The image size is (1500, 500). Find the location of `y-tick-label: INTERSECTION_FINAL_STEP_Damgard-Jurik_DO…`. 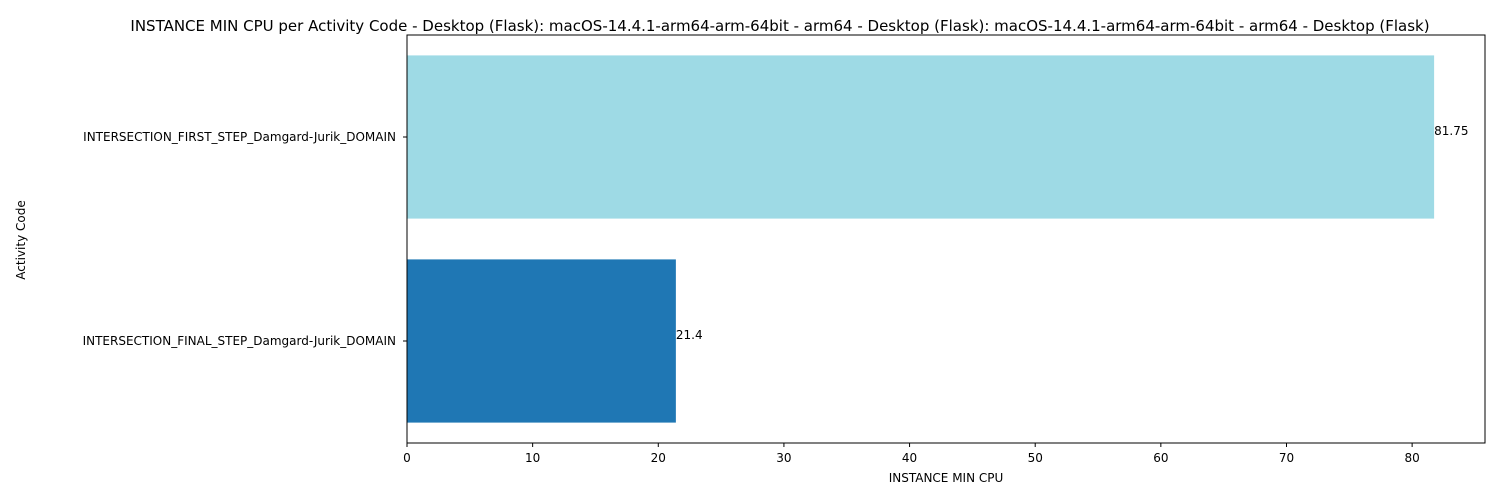

y-tick-label: INTERSECTION_FINAL_STEP_Damgard-Jurik_DO… is located at coordinates (239, 341).